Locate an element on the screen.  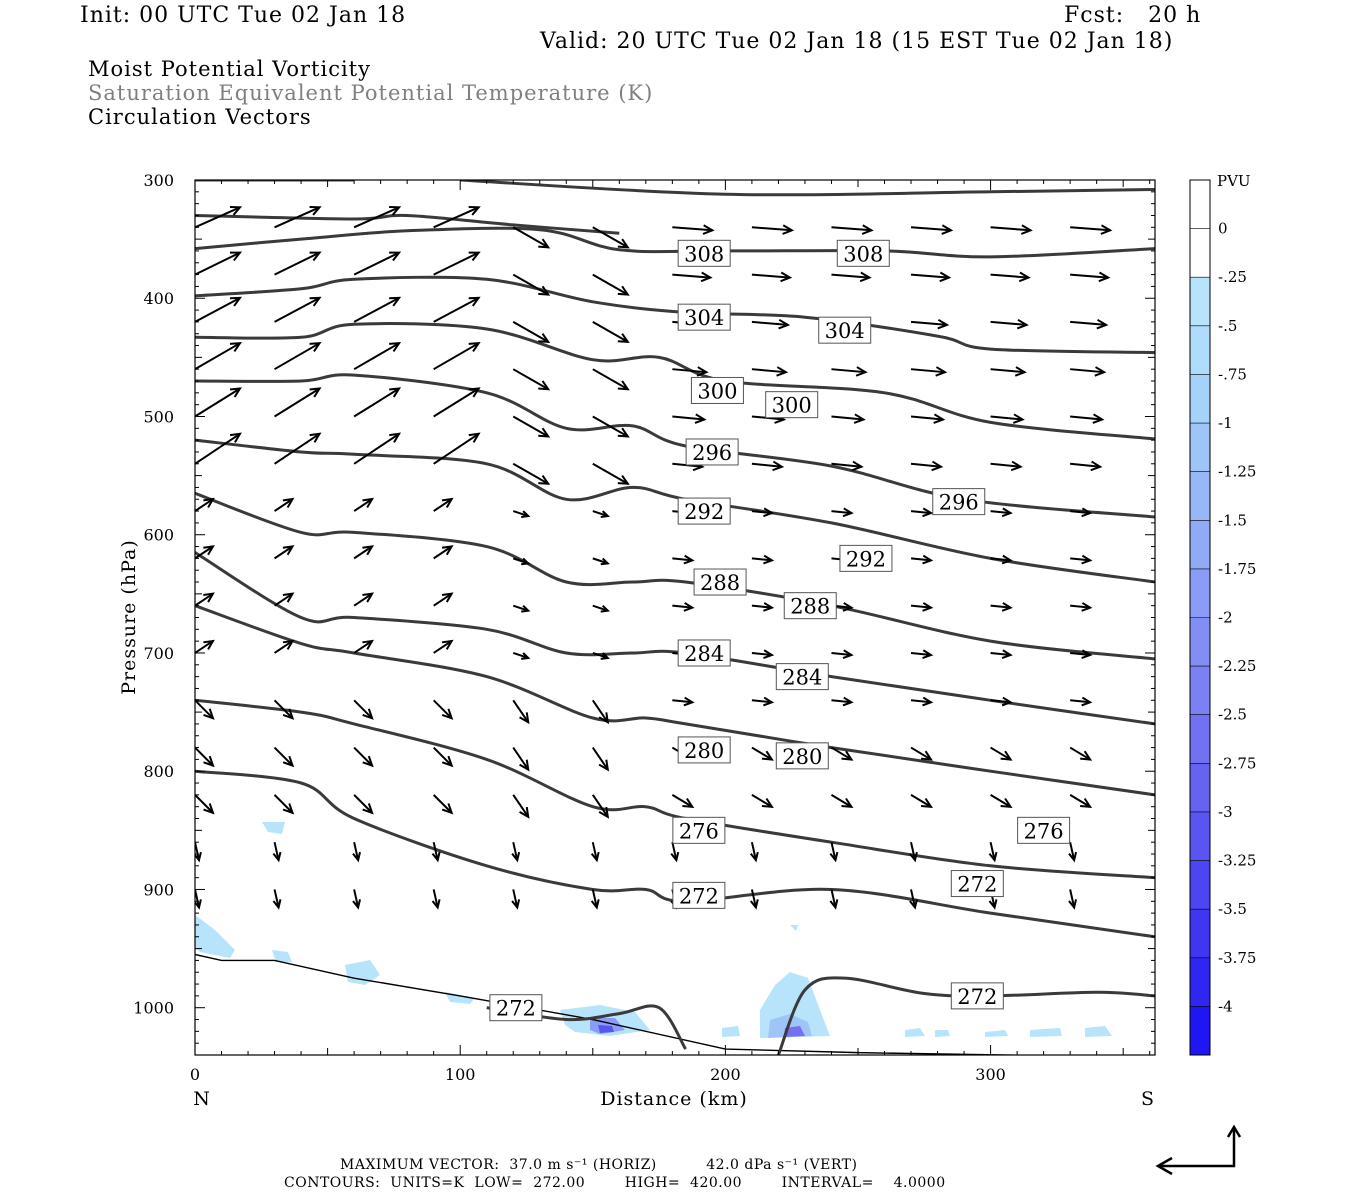
init-time: Init: 00 UTC Tue 02 Jan 18 is located at coordinates (243, 15).